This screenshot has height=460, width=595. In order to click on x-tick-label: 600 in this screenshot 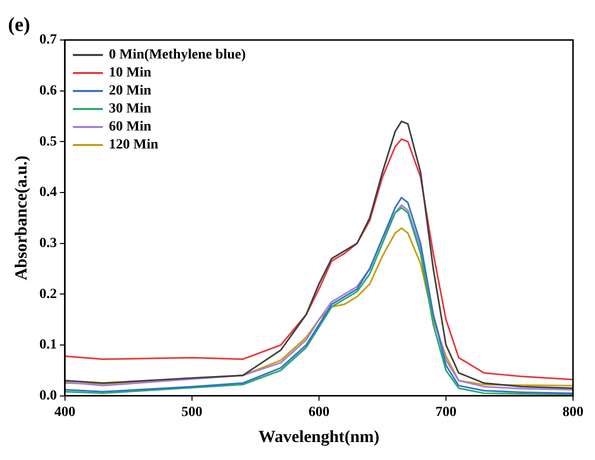, I will do `click(319, 412)`.